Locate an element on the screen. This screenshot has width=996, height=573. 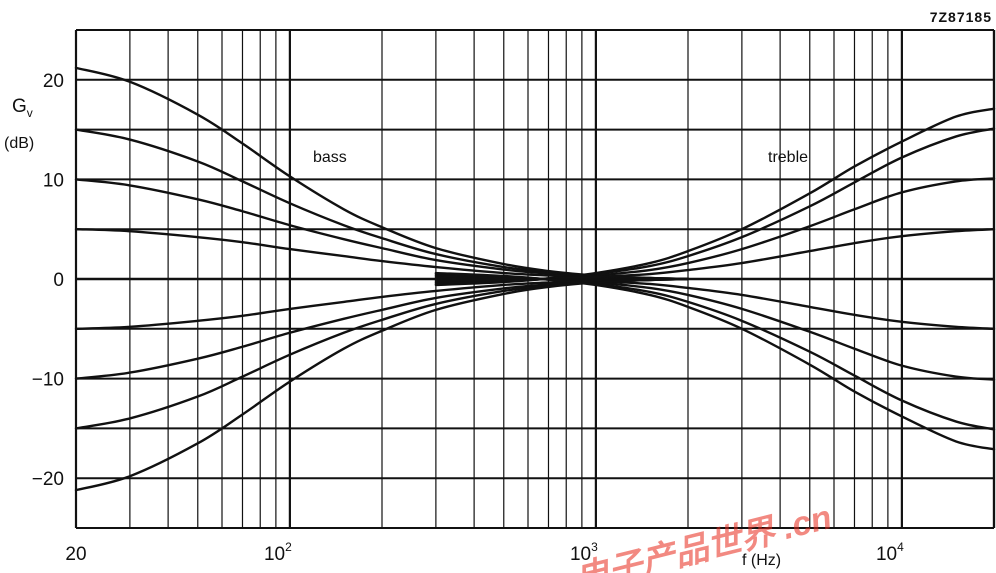
y-tick-label: 20 is located at coordinates (53, 81).